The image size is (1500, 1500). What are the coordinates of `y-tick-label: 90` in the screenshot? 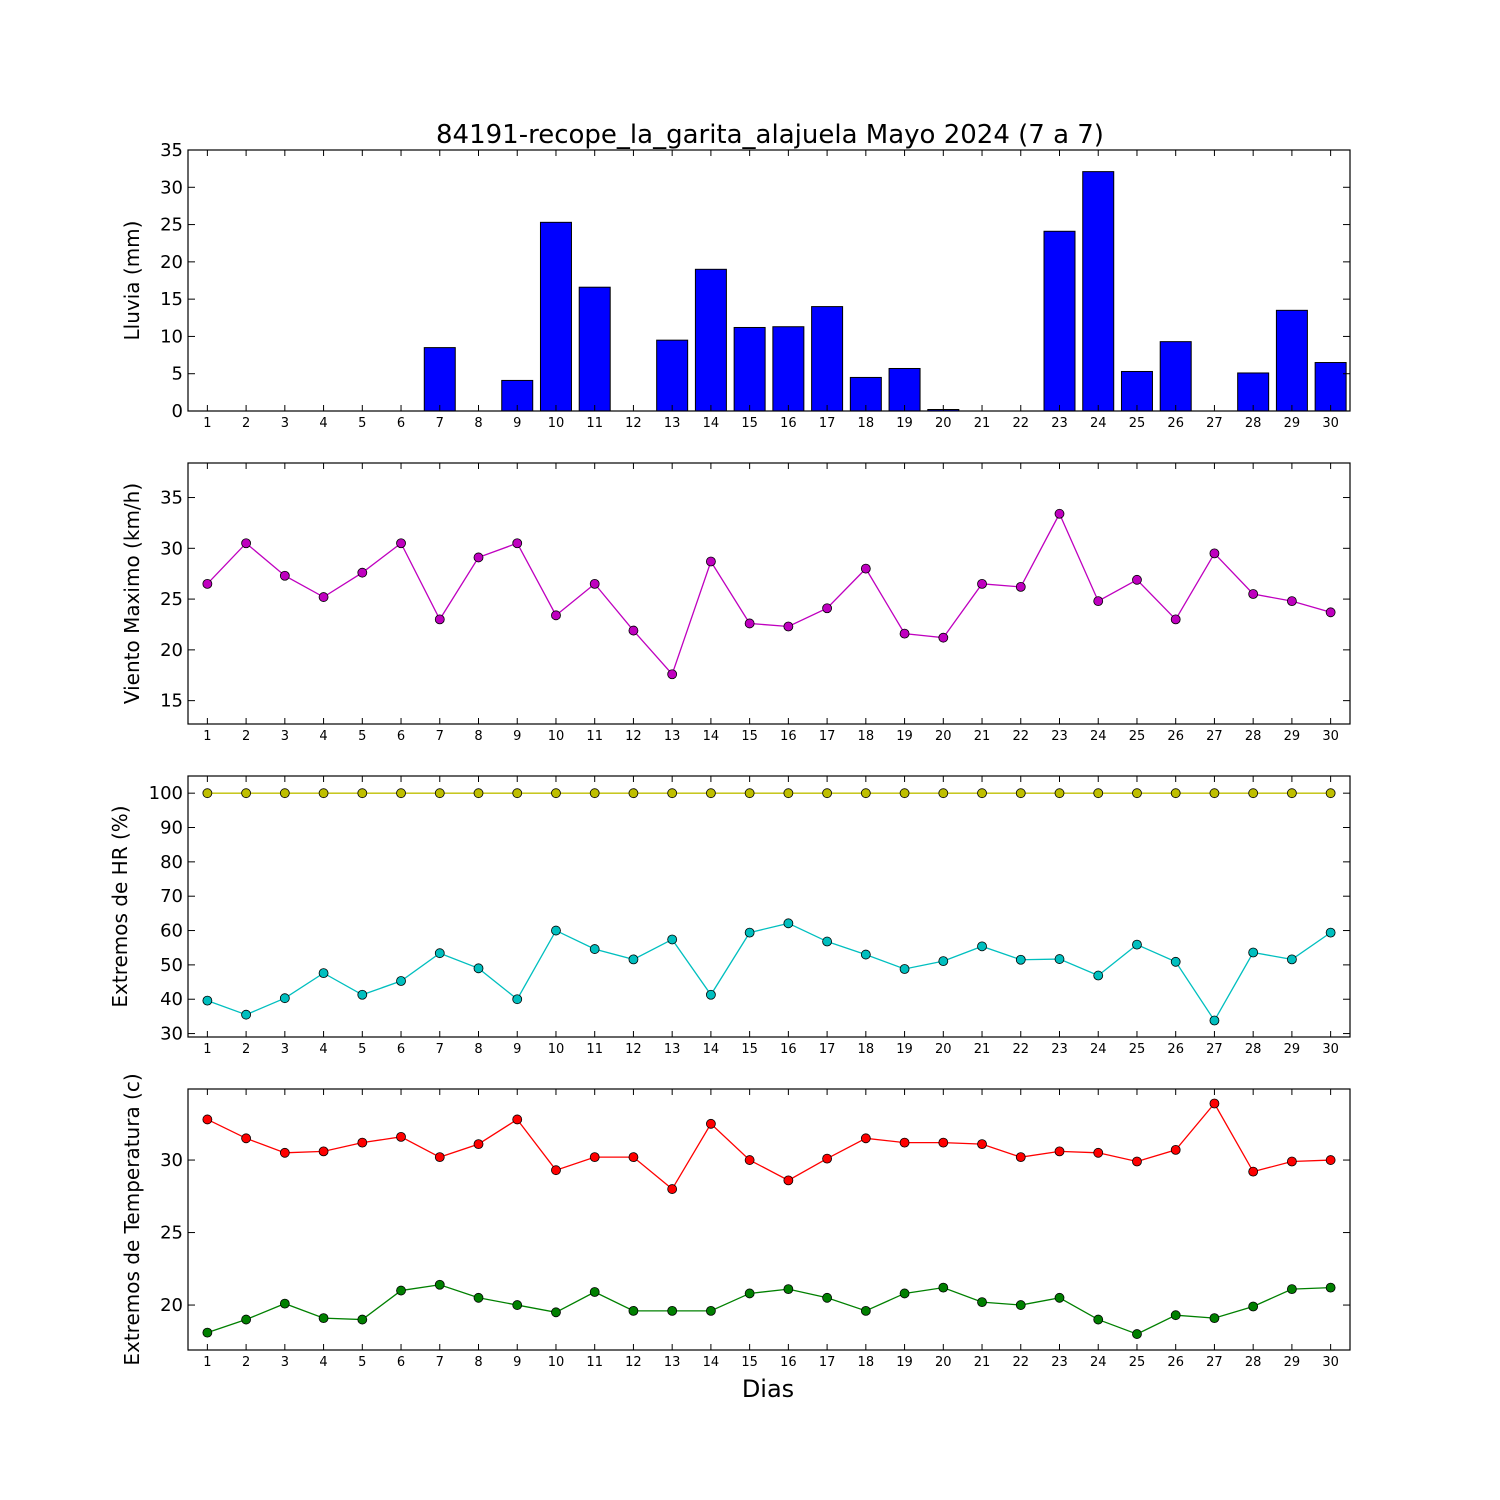 It's located at (171, 828).